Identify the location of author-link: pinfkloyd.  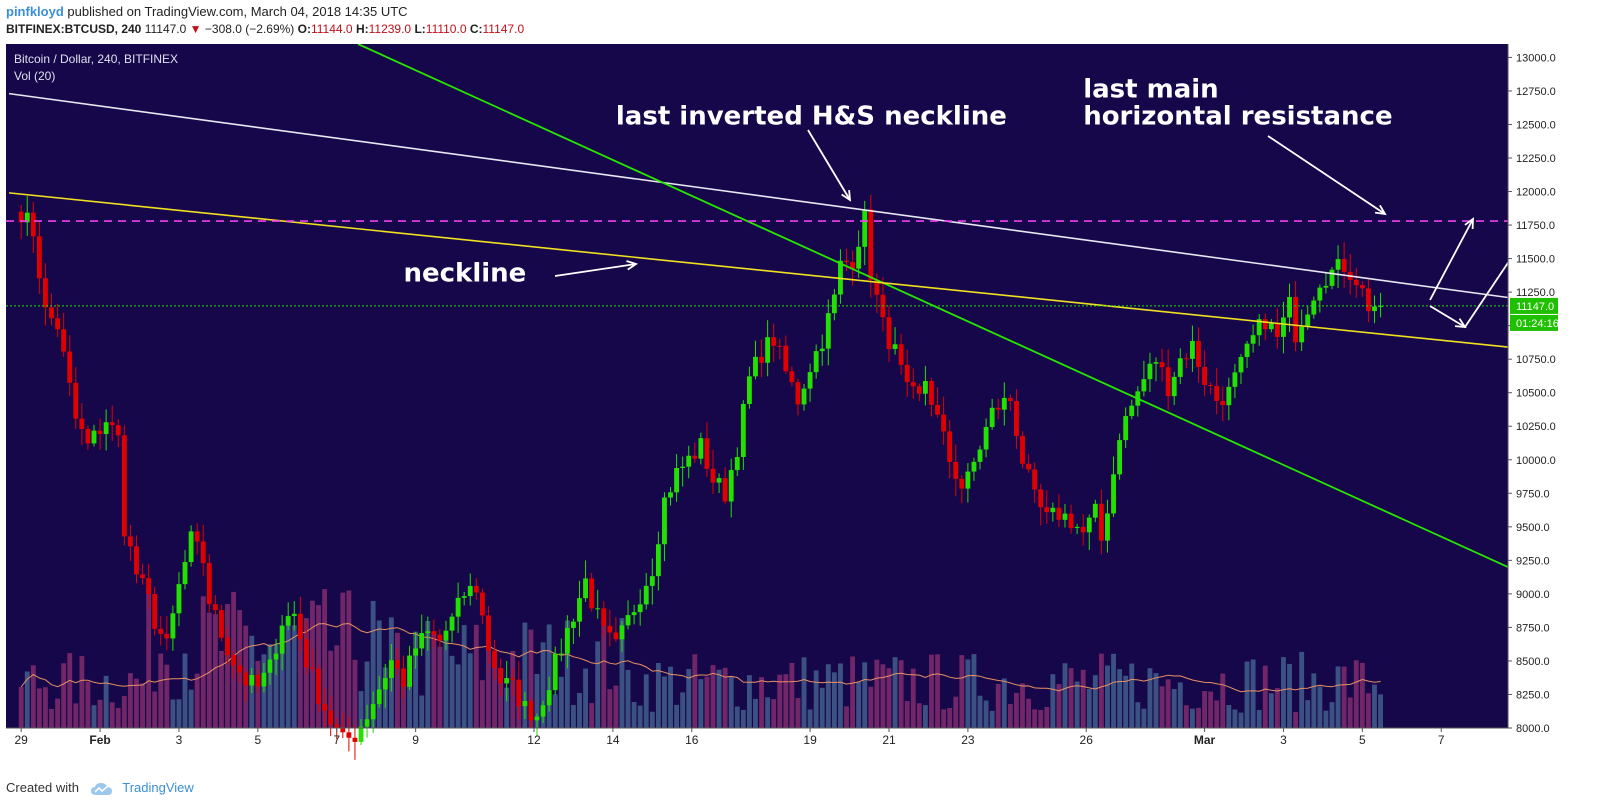
(35, 11).